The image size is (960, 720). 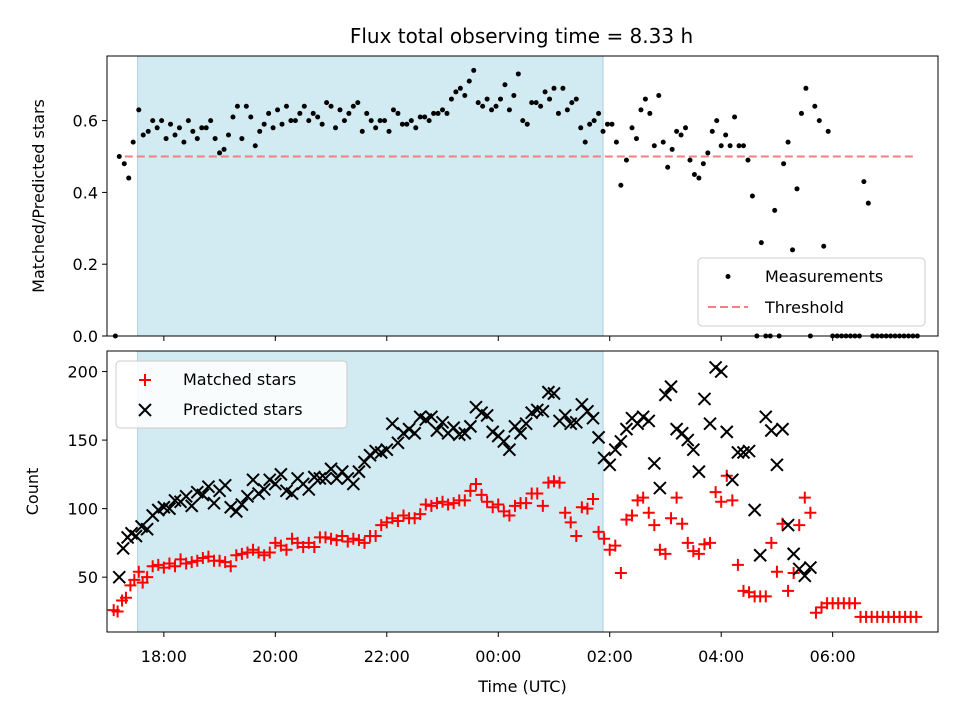 What do you see at coordinates (610, 656) in the screenshot?
I see `x-tick-label: 02:00` at bounding box center [610, 656].